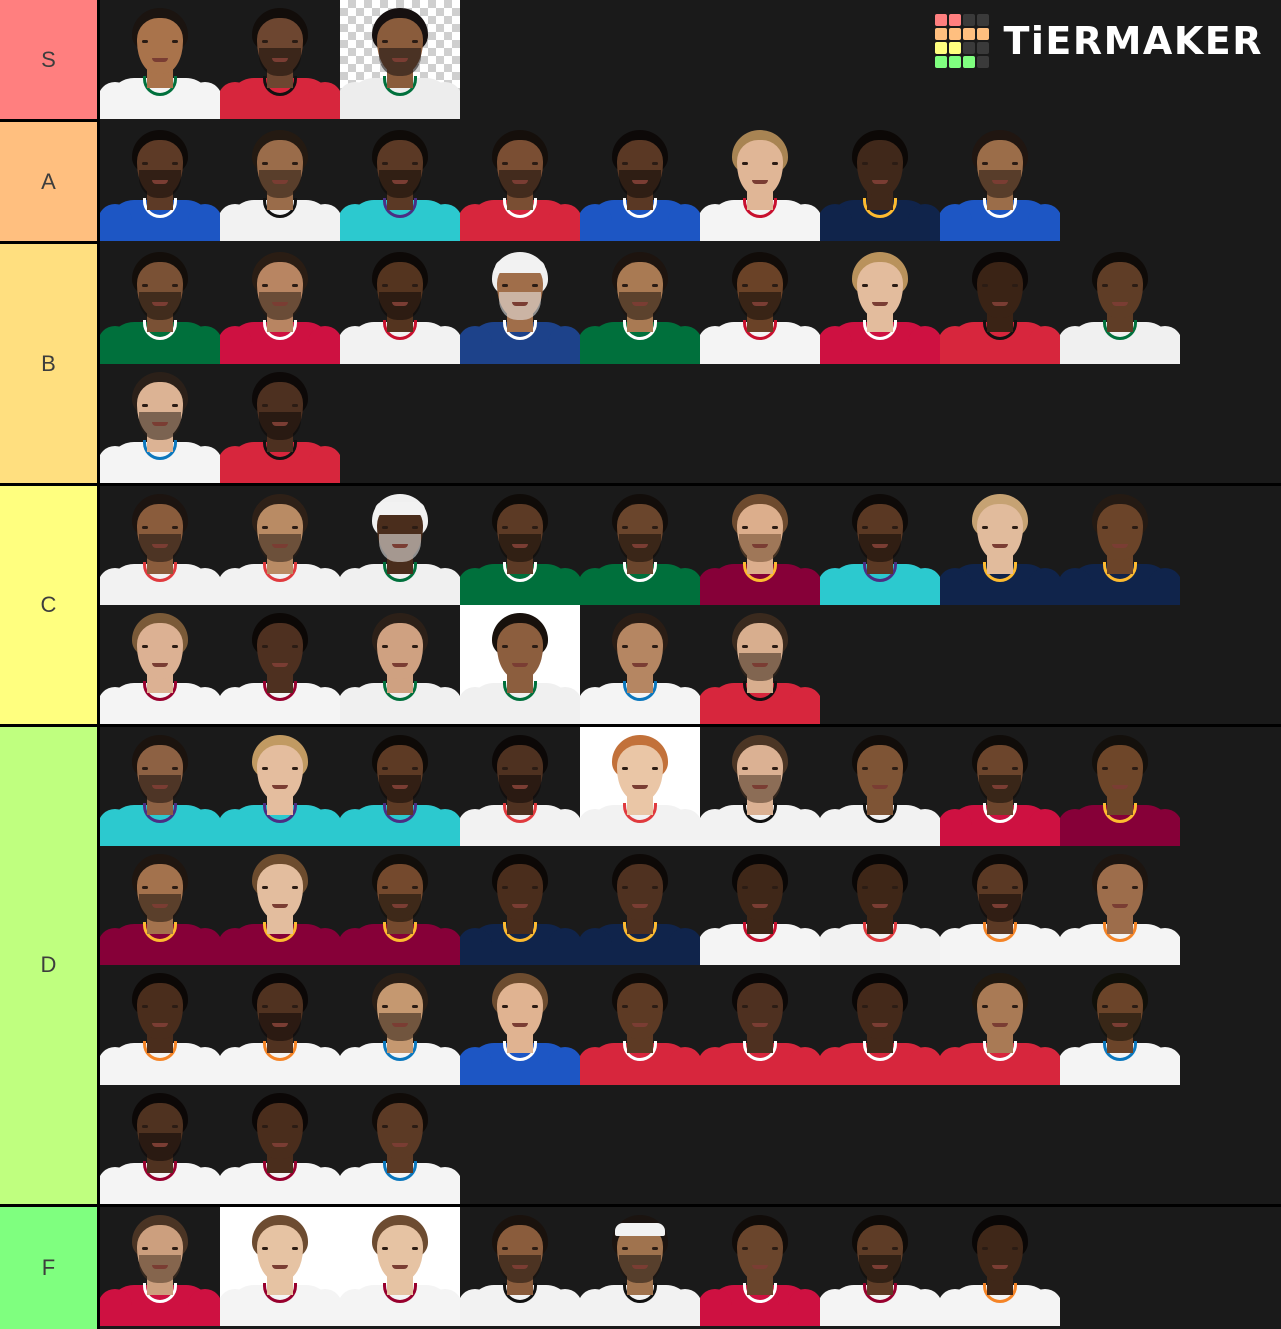 The height and width of the screenshot is (1329, 1281). I want to click on tier-label-b: B, so click(50, 363).